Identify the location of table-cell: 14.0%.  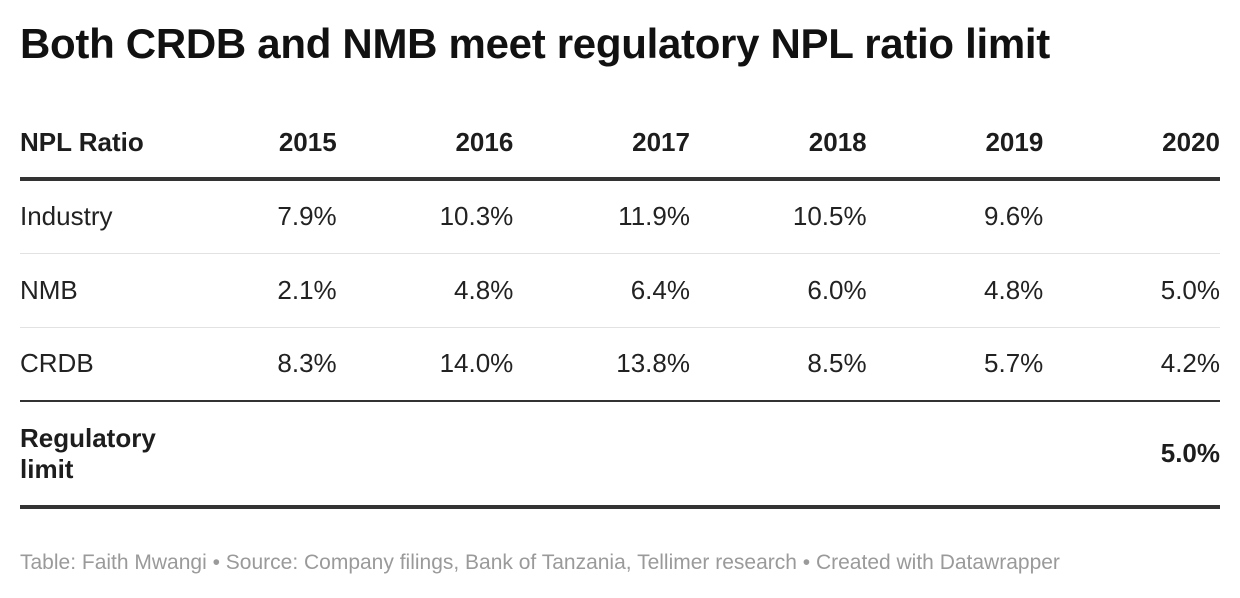
(425, 364).